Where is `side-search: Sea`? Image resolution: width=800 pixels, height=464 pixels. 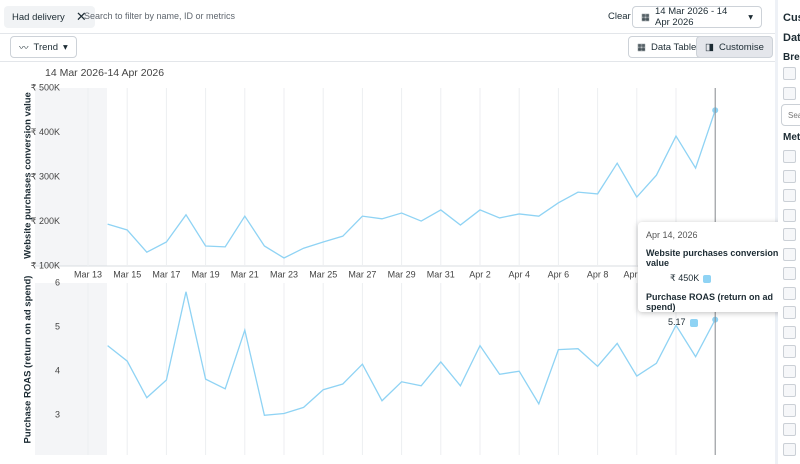 side-search: Sea is located at coordinates (790, 115).